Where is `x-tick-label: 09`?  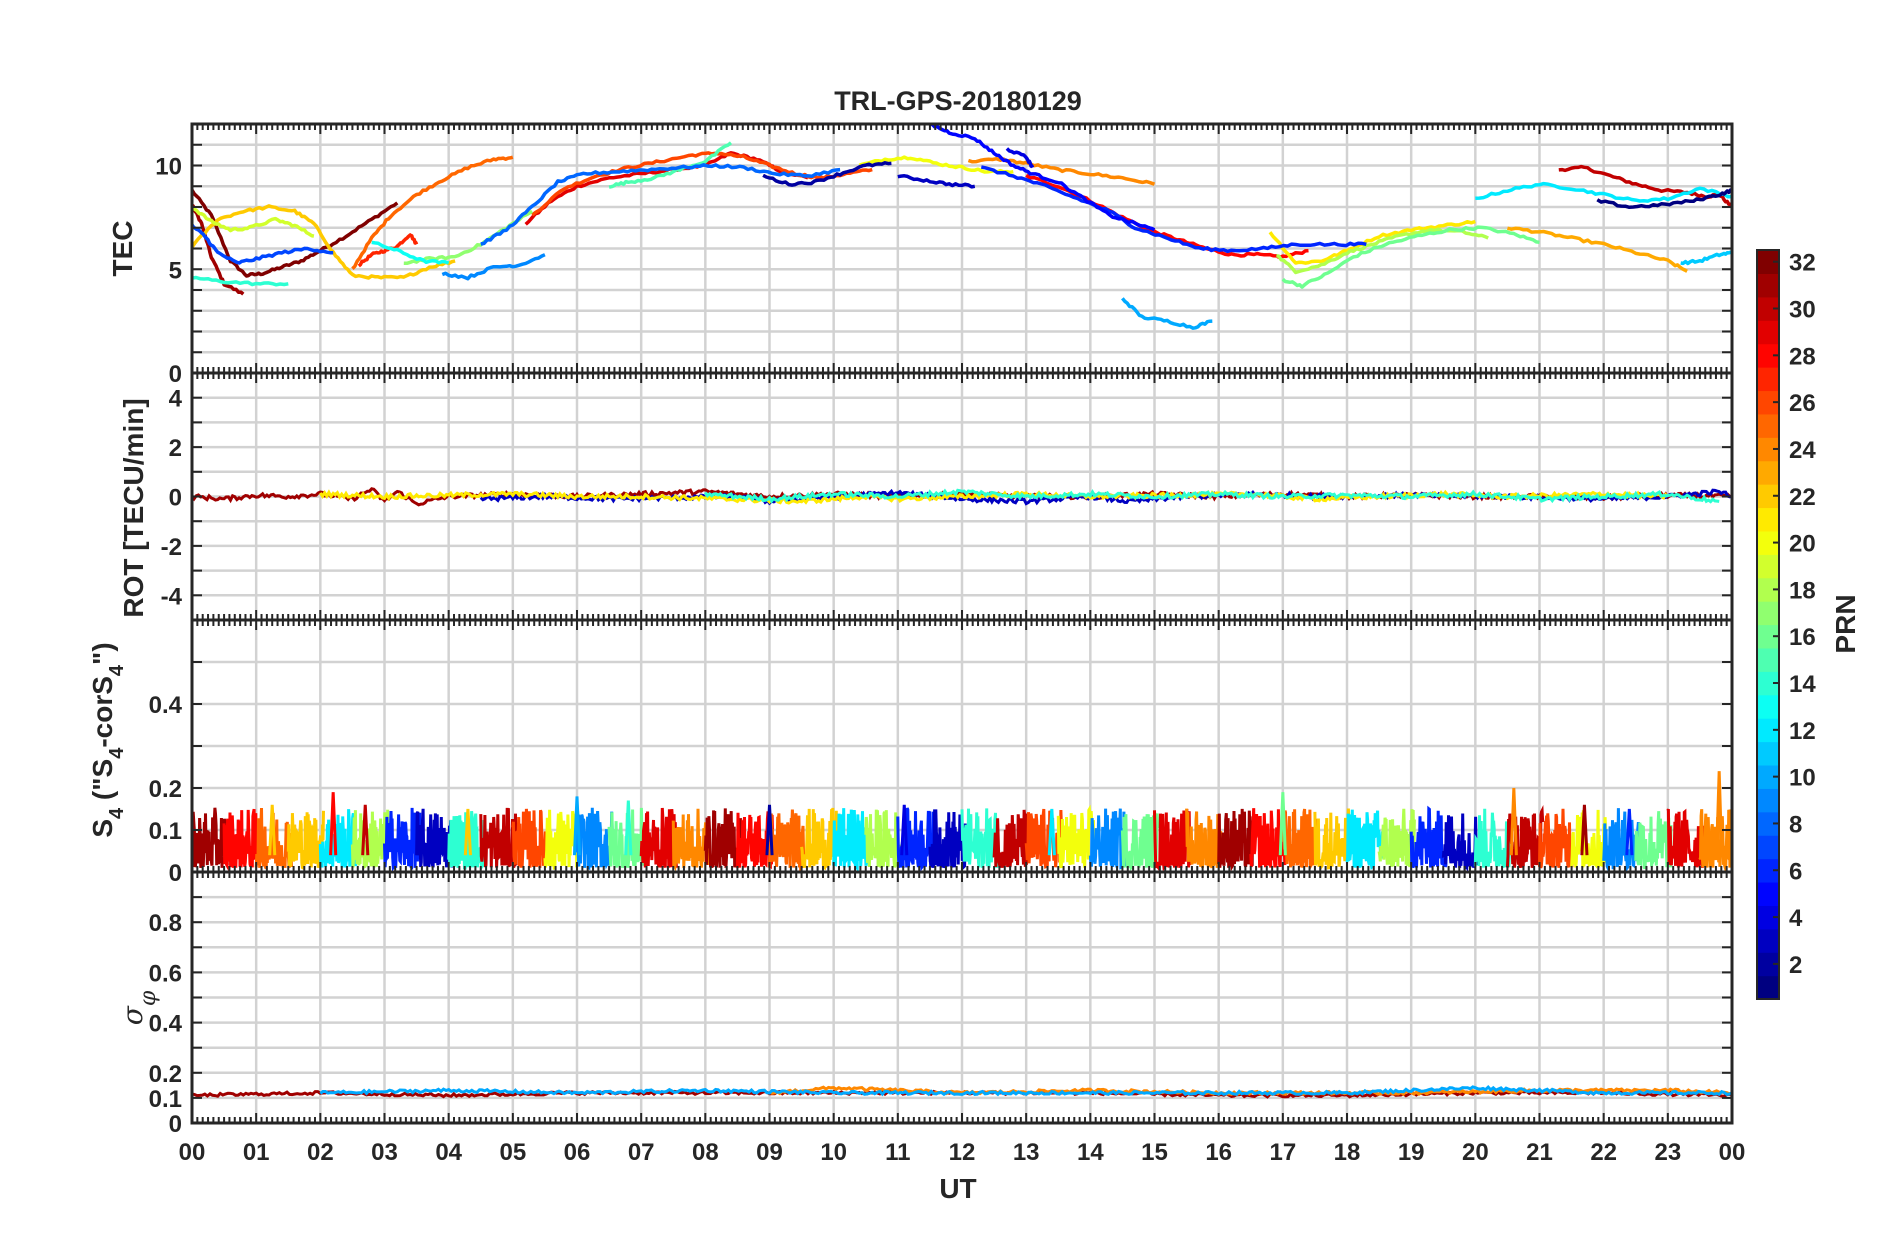
x-tick-label: 09 is located at coordinates (769, 1152).